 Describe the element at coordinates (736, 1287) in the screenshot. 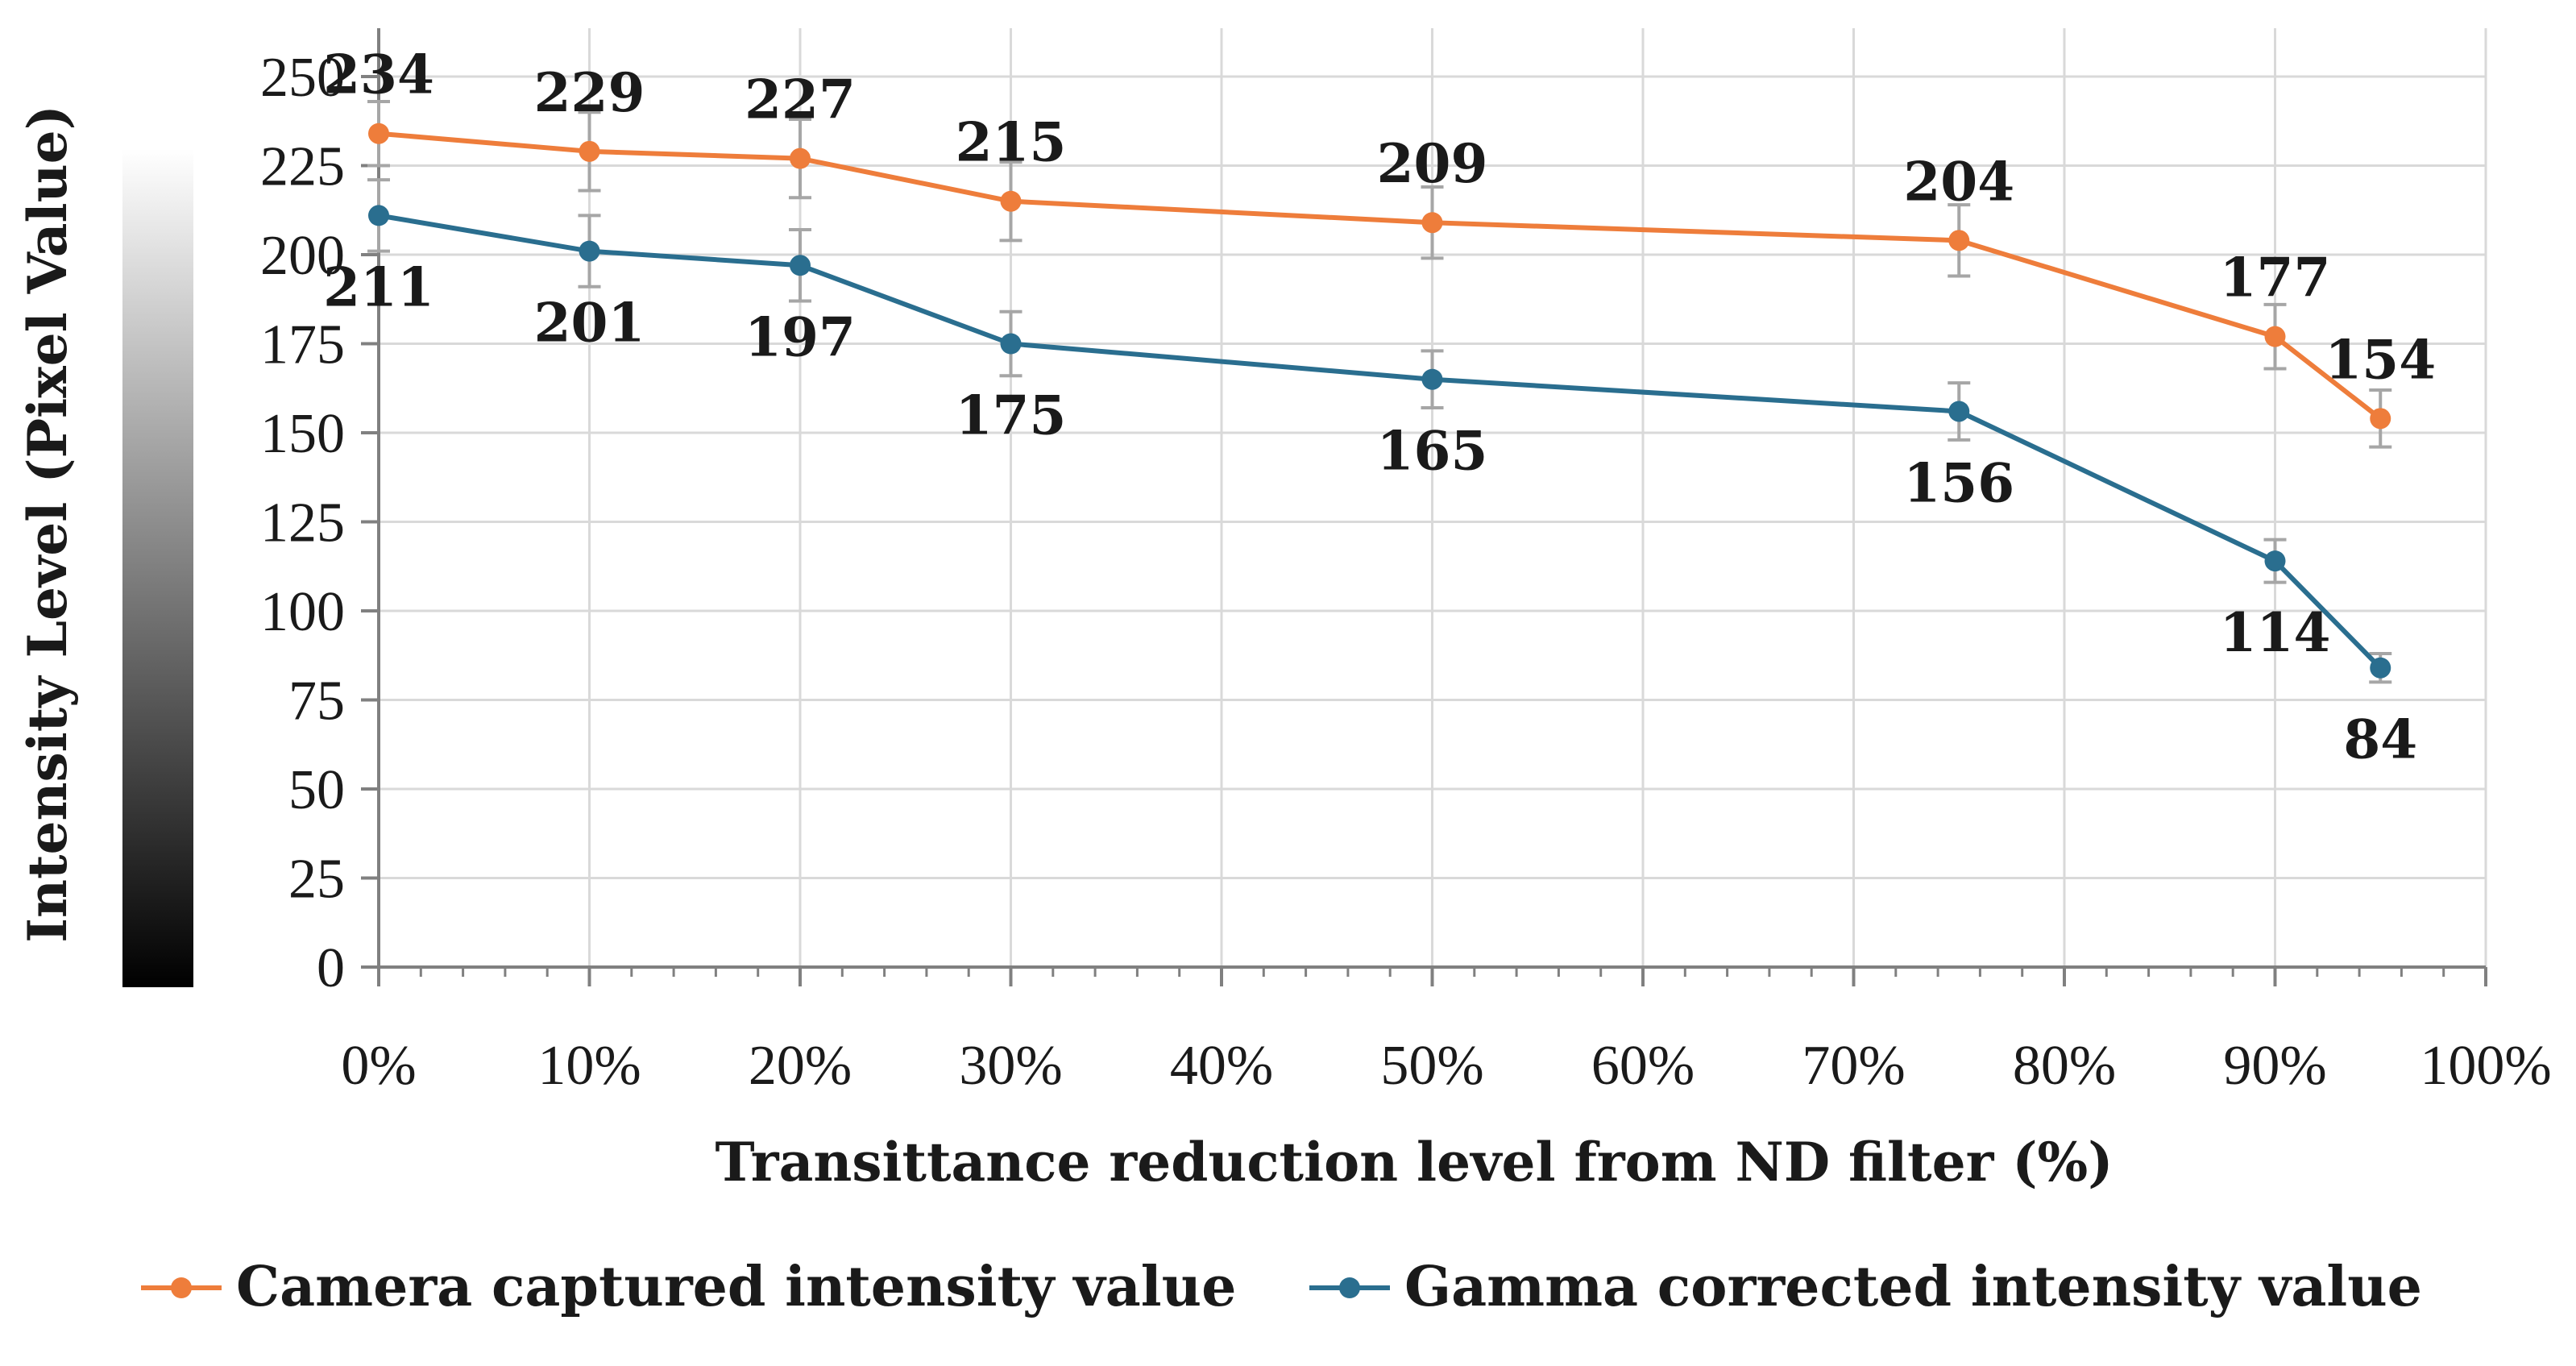

I see `legend-label: Camera captured intensity value` at that location.